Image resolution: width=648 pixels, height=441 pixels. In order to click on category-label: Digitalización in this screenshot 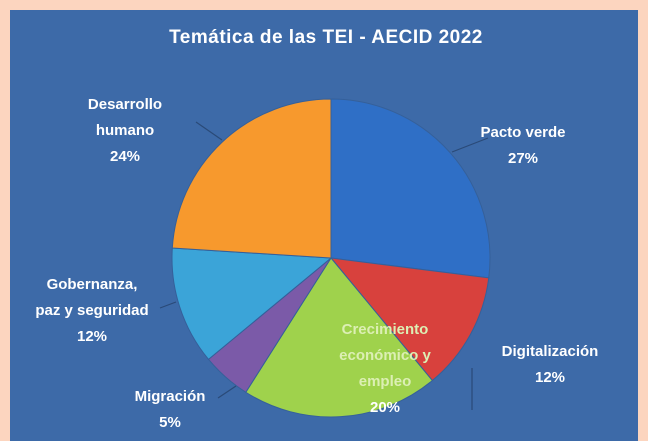, I will do `click(550, 351)`.